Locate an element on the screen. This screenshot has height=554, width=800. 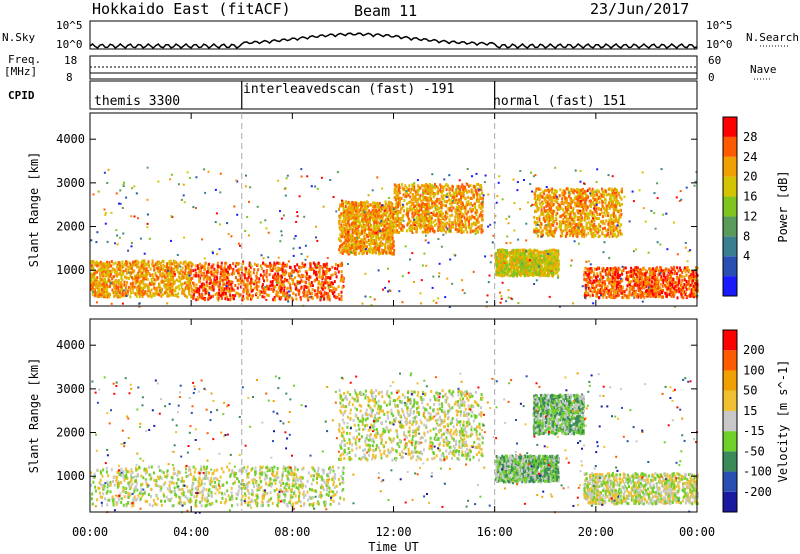
freq-unit-label: [MHz] is located at coordinates (21, 71).